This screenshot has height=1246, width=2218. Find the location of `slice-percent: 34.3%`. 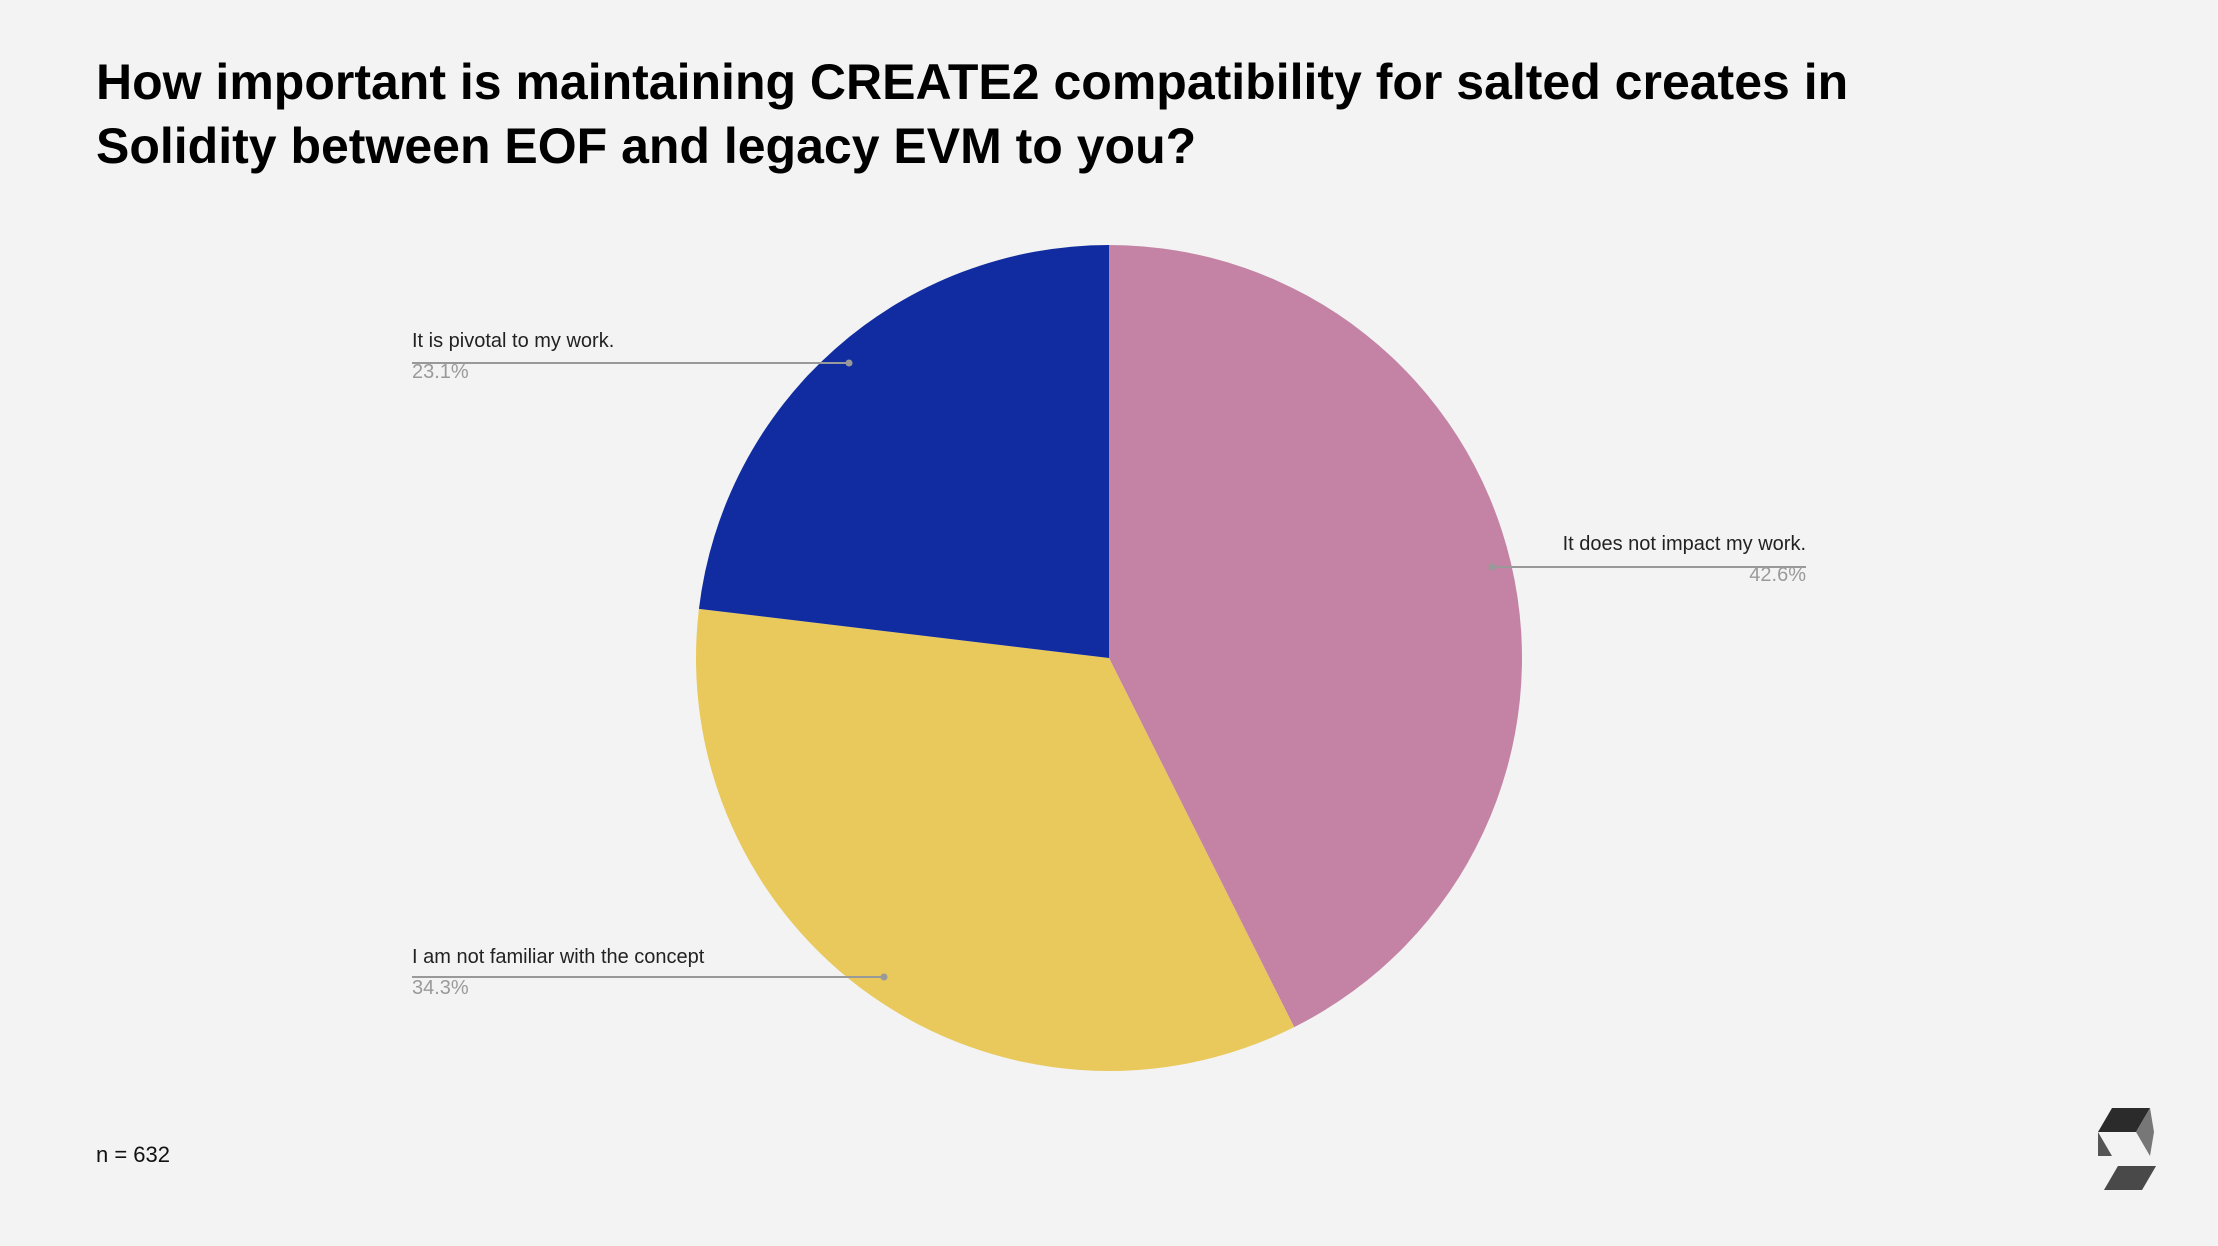

slice-percent: 34.3% is located at coordinates (440, 988).